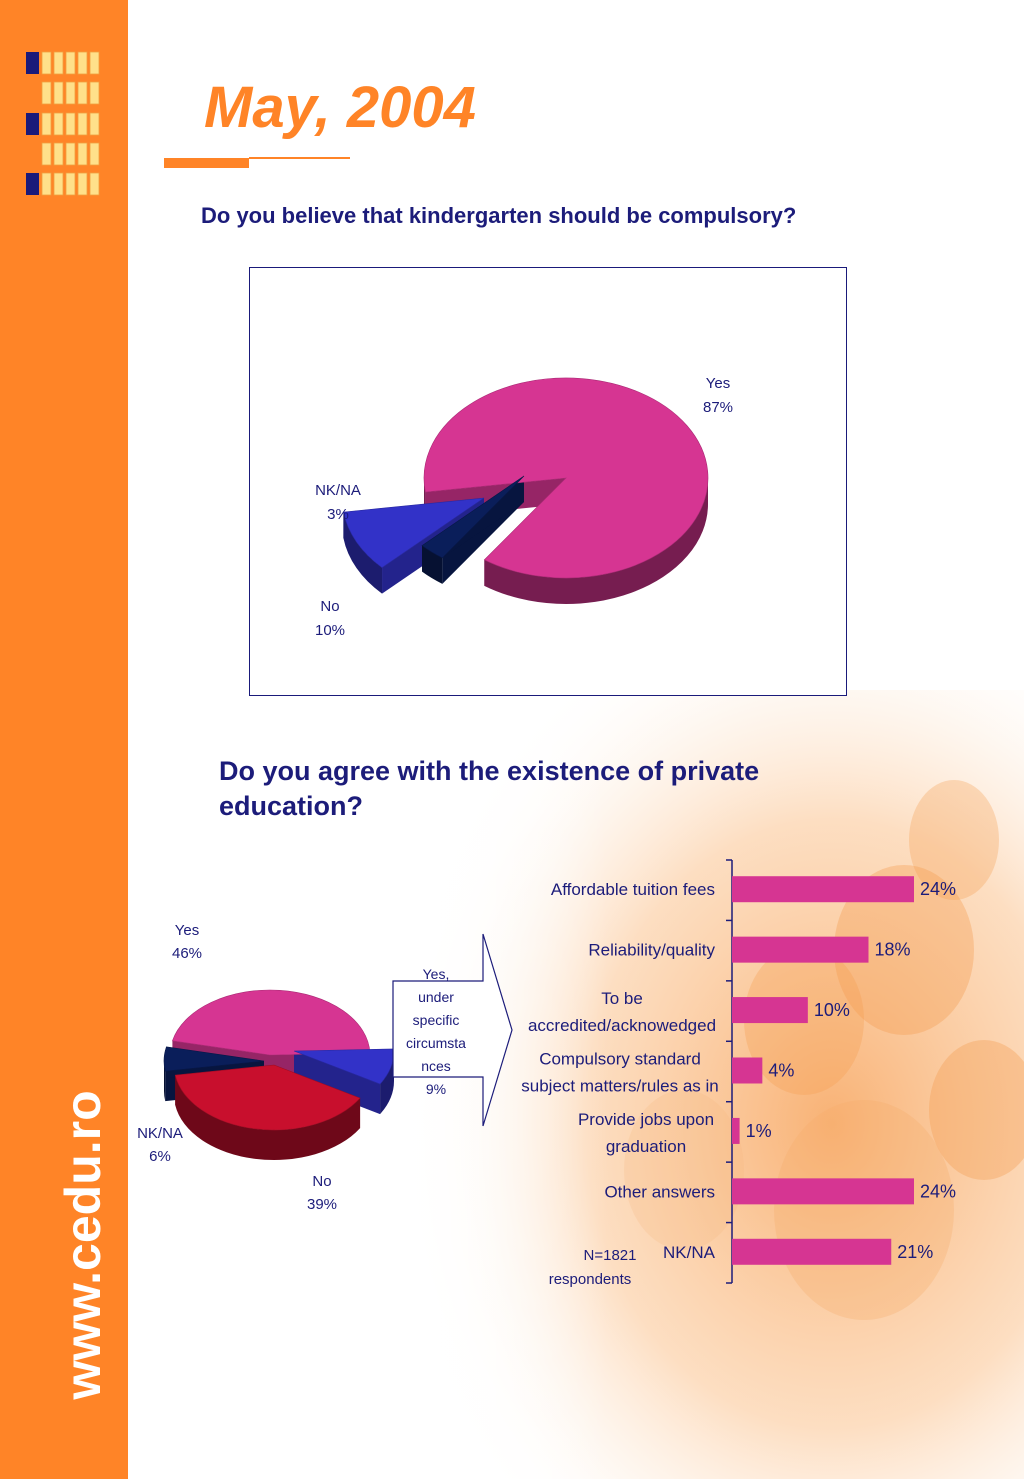 The image size is (1024, 1479). Describe the element at coordinates (646, 1146) in the screenshot. I see `category-label: graduation` at that location.